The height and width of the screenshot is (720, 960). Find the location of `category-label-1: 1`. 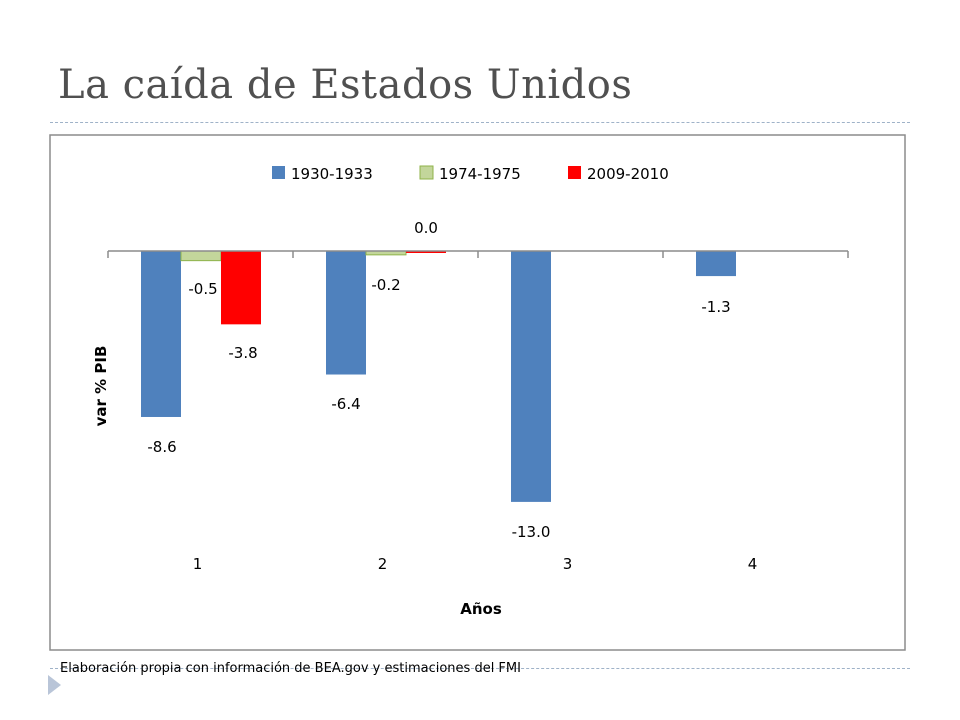

category-label-1: 1 is located at coordinates (198, 564).